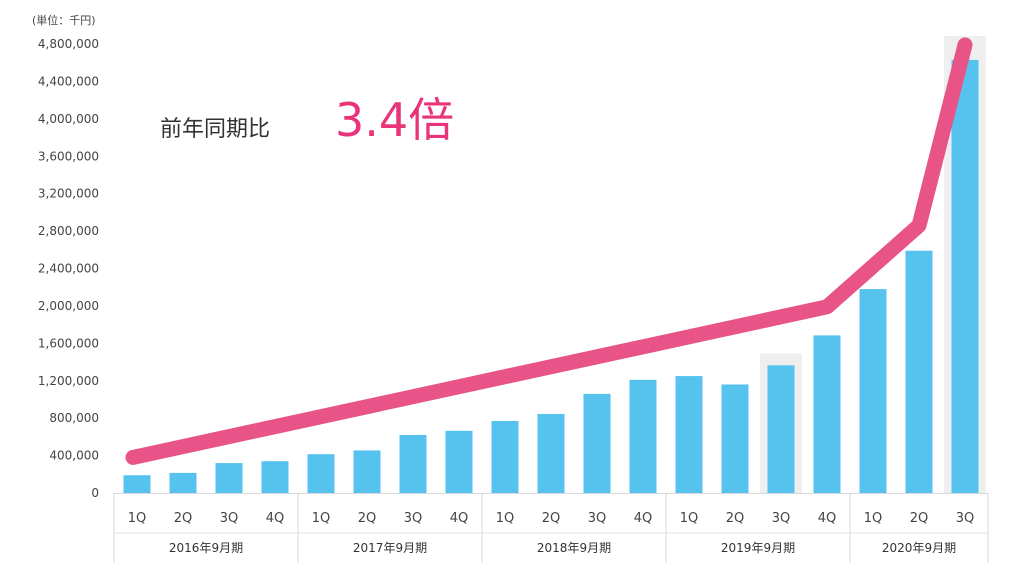 This screenshot has width=1024, height=583. Describe the element at coordinates (74, 456) in the screenshot. I see `y-tick-label: 400,000` at that location.